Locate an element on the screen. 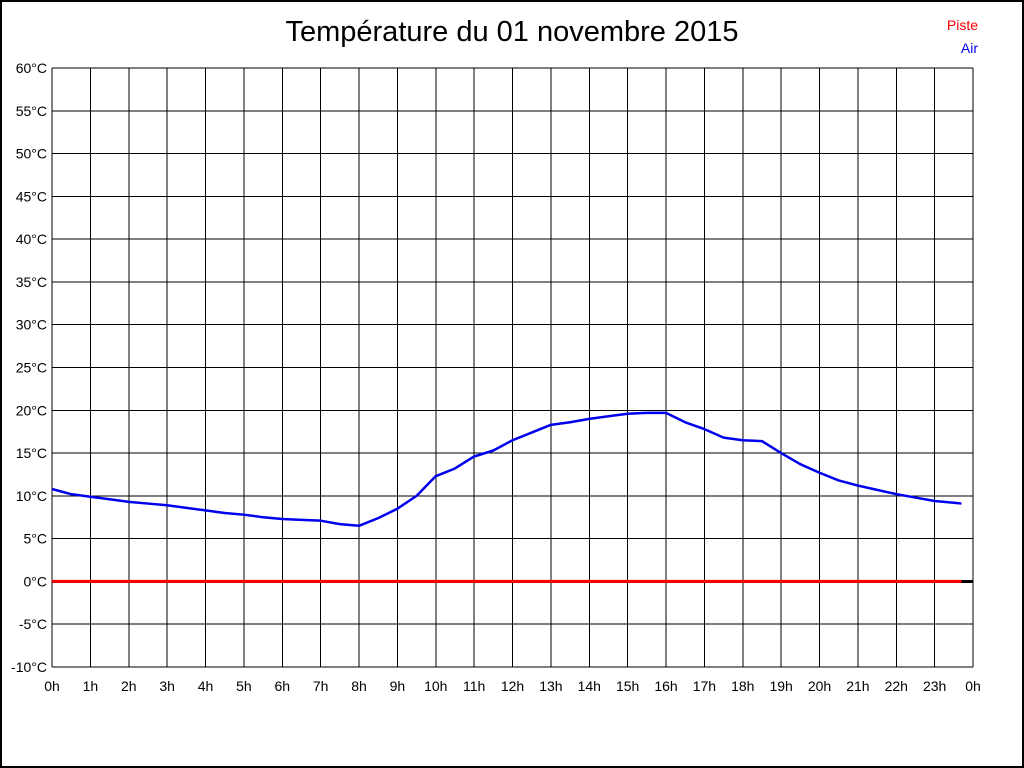 The width and height of the screenshot is (1024, 768). x-axis-tick-label: 2h is located at coordinates (129, 686).